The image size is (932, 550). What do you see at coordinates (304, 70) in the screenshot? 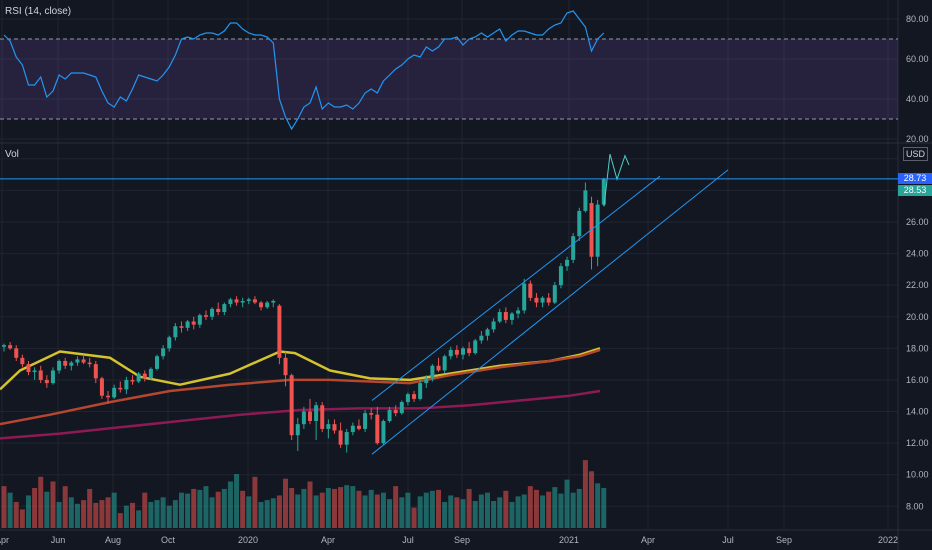
I see `rsi-line` at bounding box center [304, 70].